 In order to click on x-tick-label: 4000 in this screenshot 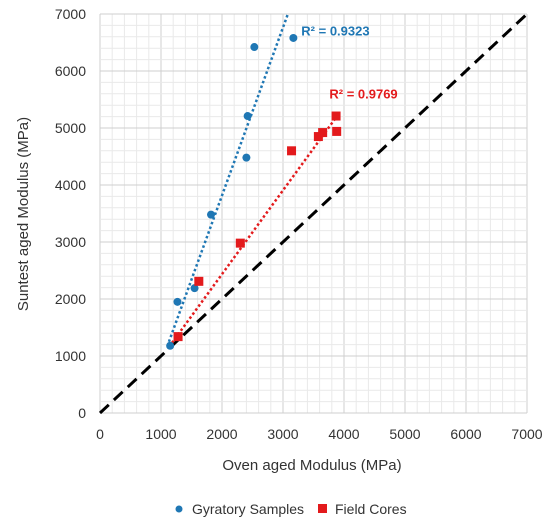, I will do `click(343, 434)`.